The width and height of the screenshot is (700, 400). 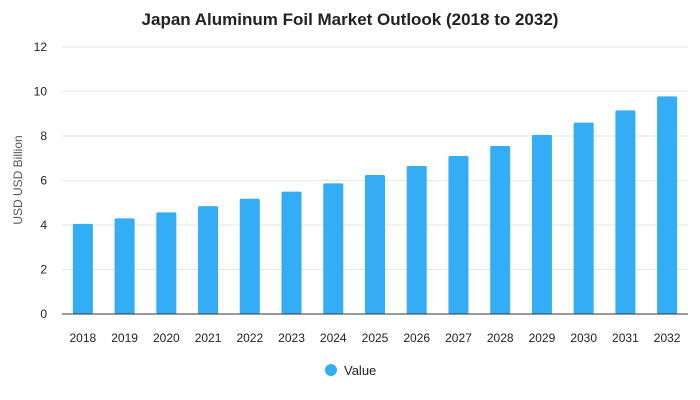 What do you see at coordinates (331, 370) in the screenshot?
I see `legend-swatch-value` at bounding box center [331, 370].